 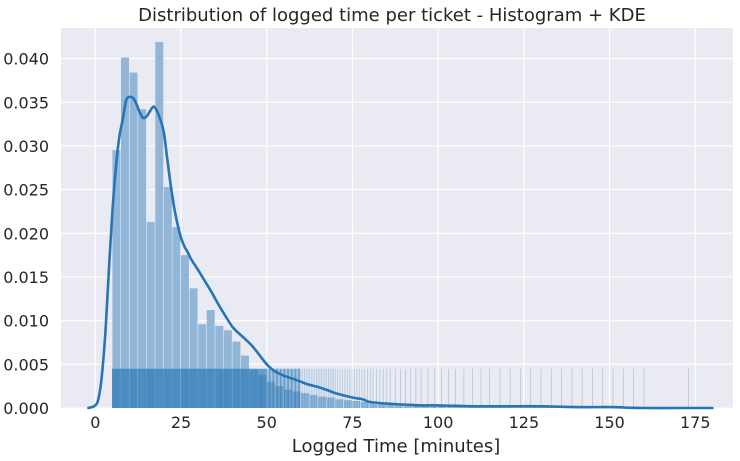 What do you see at coordinates (181, 422) in the screenshot?
I see `x-tick-label: 25` at bounding box center [181, 422].